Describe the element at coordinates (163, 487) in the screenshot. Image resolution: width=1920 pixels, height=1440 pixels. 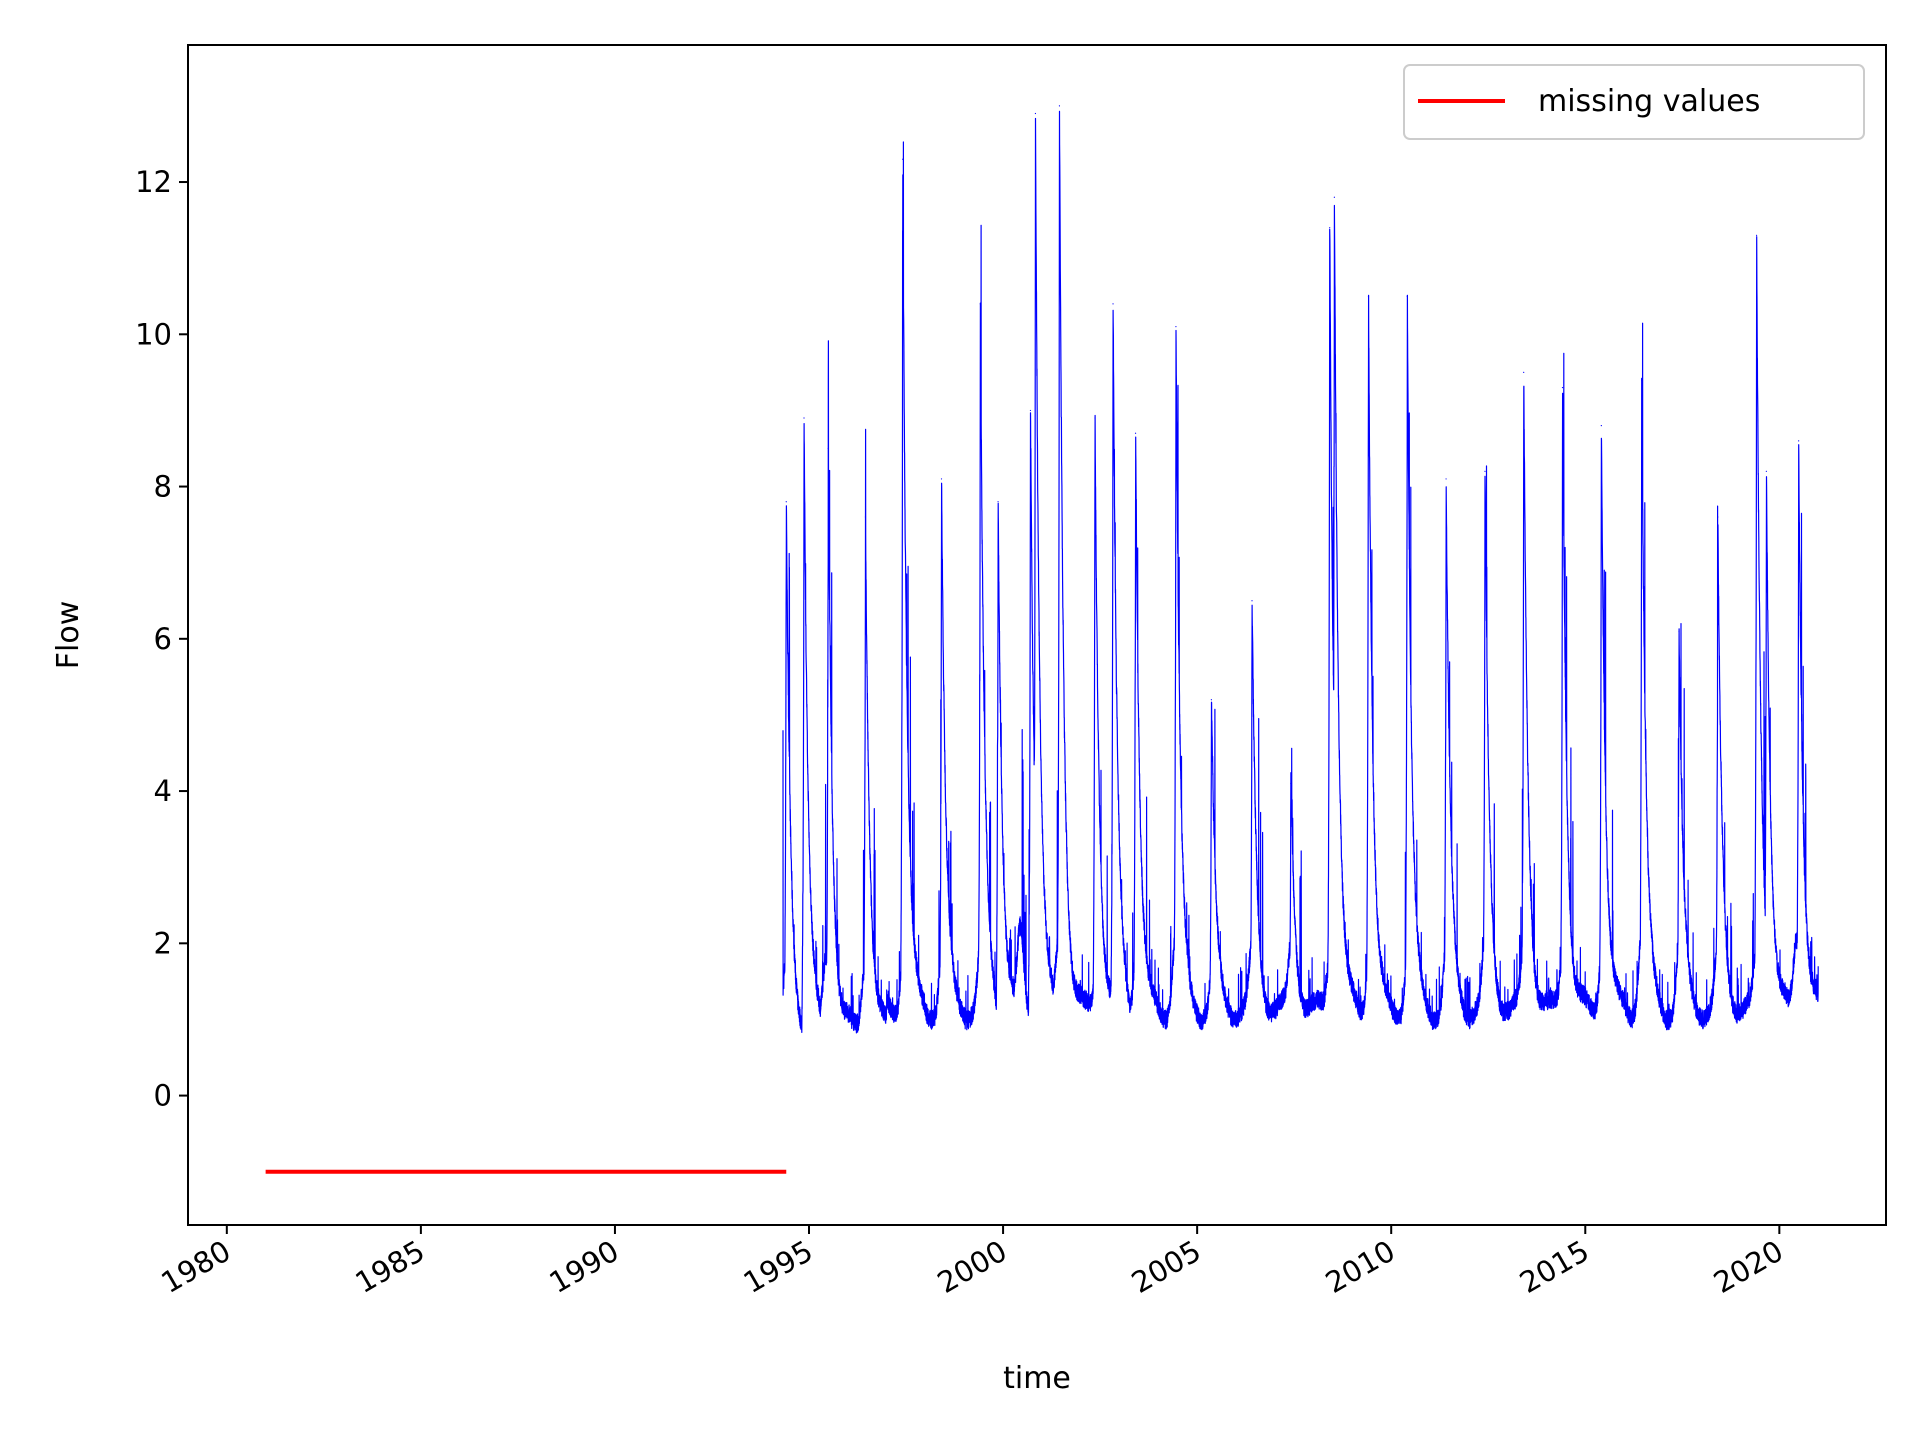
I see `y-tick-label: 8` at that location.